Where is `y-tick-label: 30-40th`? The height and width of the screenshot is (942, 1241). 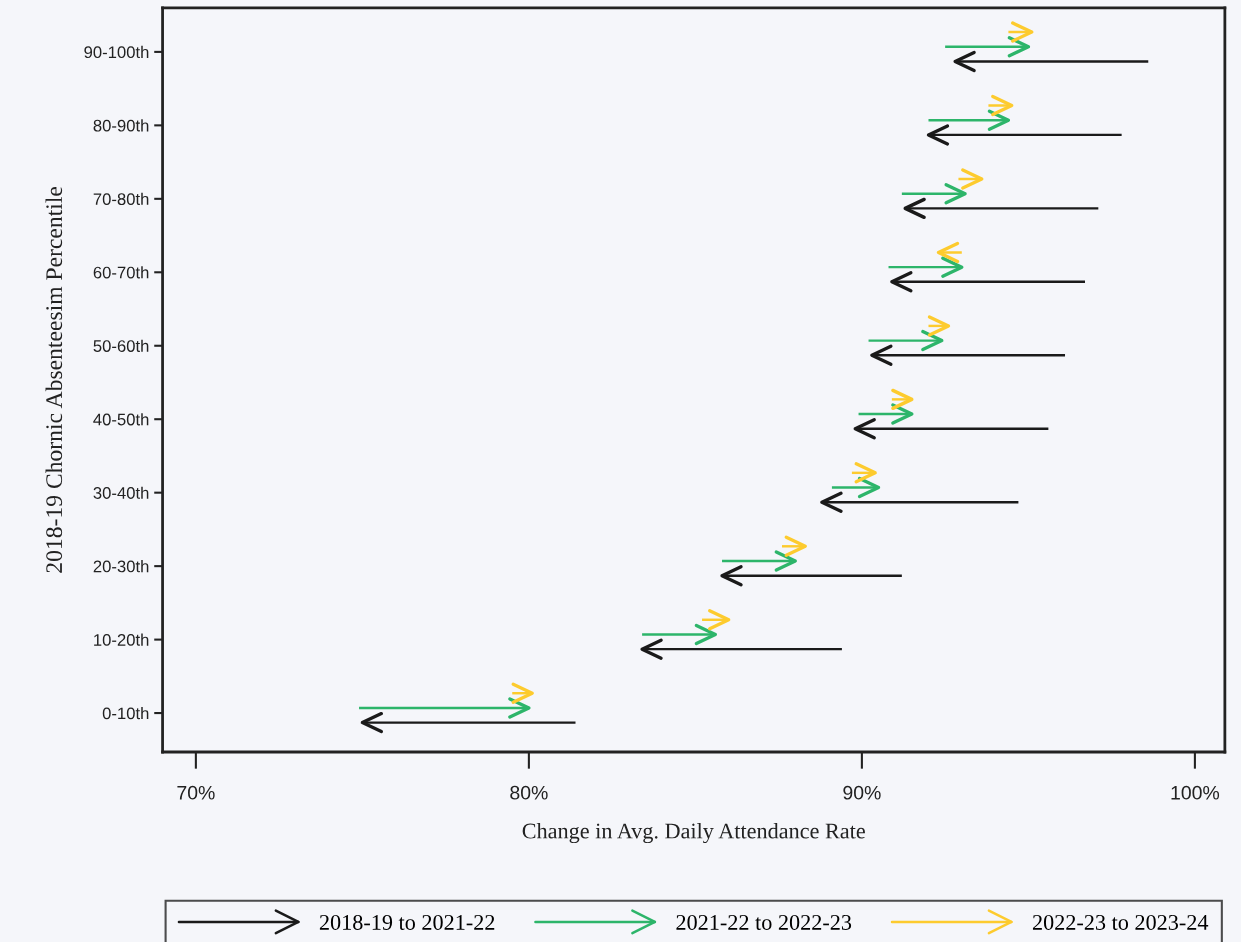 y-tick-label: 30-40th is located at coordinates (121, 492).